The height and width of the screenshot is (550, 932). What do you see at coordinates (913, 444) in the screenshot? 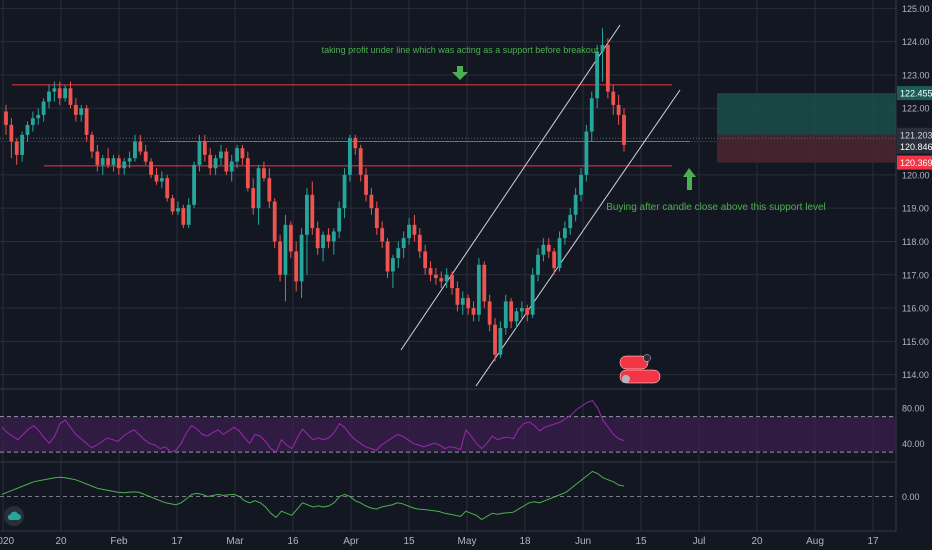
I see `oscillator-tick-label: 40.00` at bounding box center [913, 444].